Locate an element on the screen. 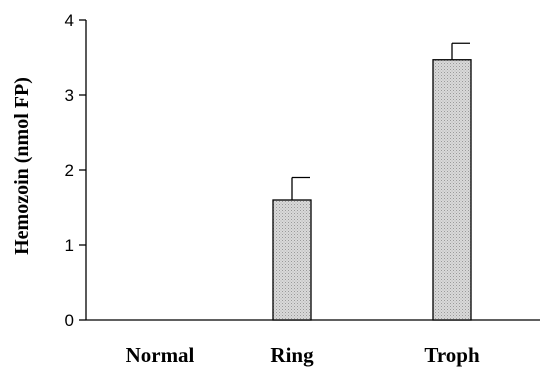  y-tick-label: 4 is located at coordinates (69, 20).